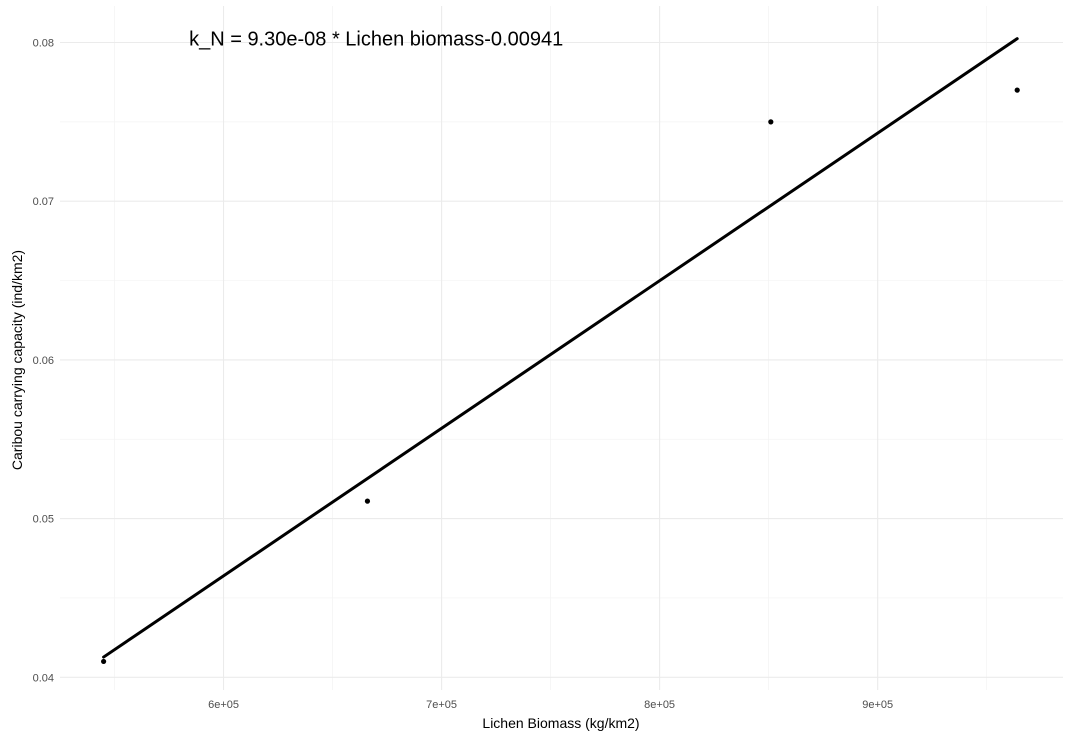 The image size is (1071, 739). I want to click on x-axis-title: Lichen Biomass (kg/km2), so click(560, 723).